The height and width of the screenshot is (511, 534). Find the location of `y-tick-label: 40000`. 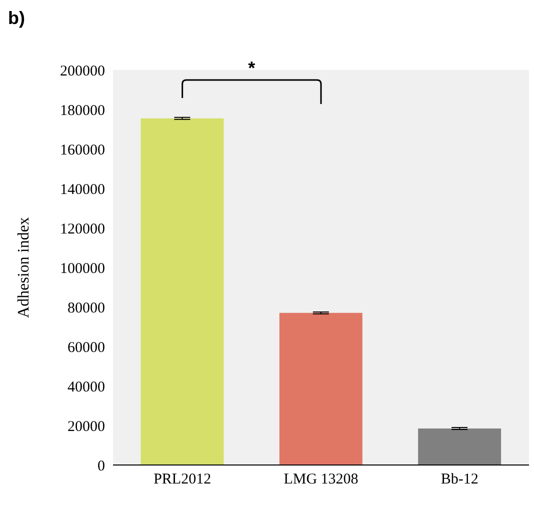

y-tick-label: 40000 is located at coordinates (86, 387).